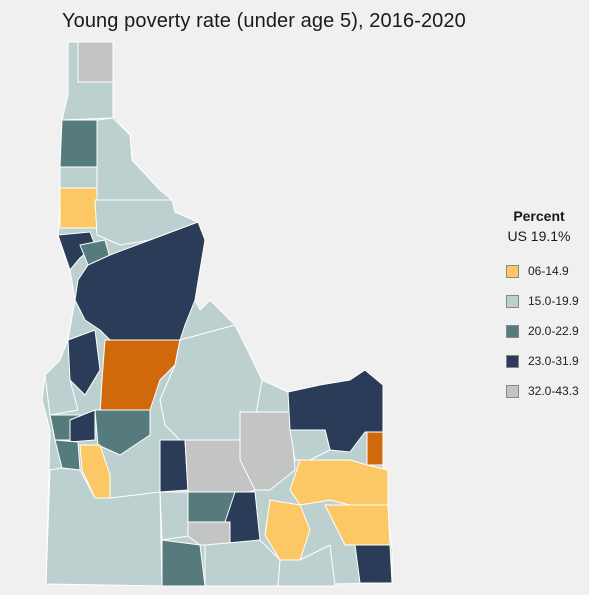 This screenshot has width=589, height=595. I want to click on county-boise, so click(122, 432).